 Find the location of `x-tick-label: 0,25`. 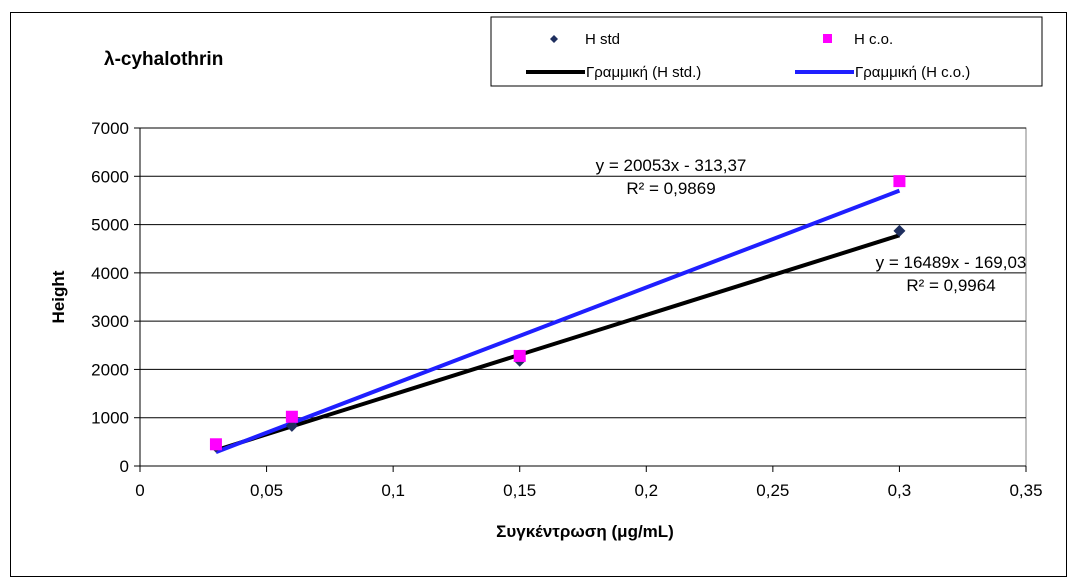

x-tick-label: 0,25 is located at coordinates (772, 490).